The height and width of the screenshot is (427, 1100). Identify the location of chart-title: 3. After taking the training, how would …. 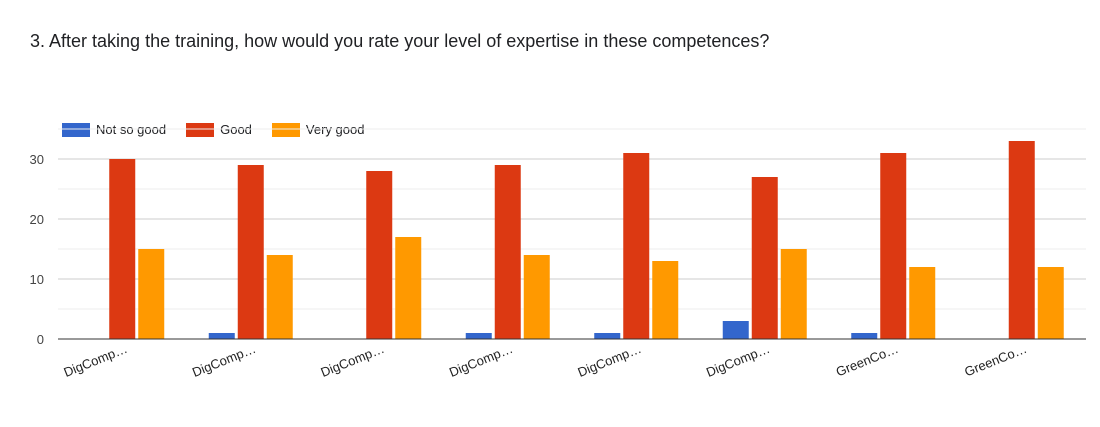
(400, 41).